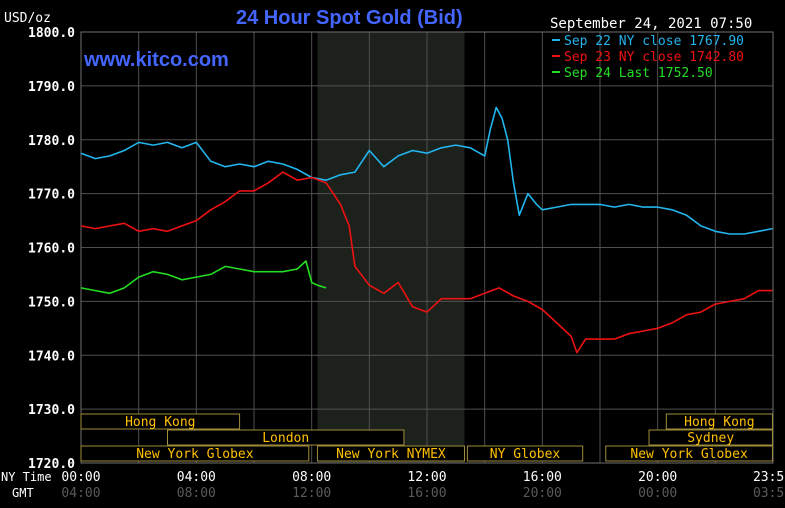 The width and height of the screenshot is (785, 508). Describe the element at coordinates (769, 493) in the screenshot. I see `x-tick-label-gmt: 03:59` at that location.